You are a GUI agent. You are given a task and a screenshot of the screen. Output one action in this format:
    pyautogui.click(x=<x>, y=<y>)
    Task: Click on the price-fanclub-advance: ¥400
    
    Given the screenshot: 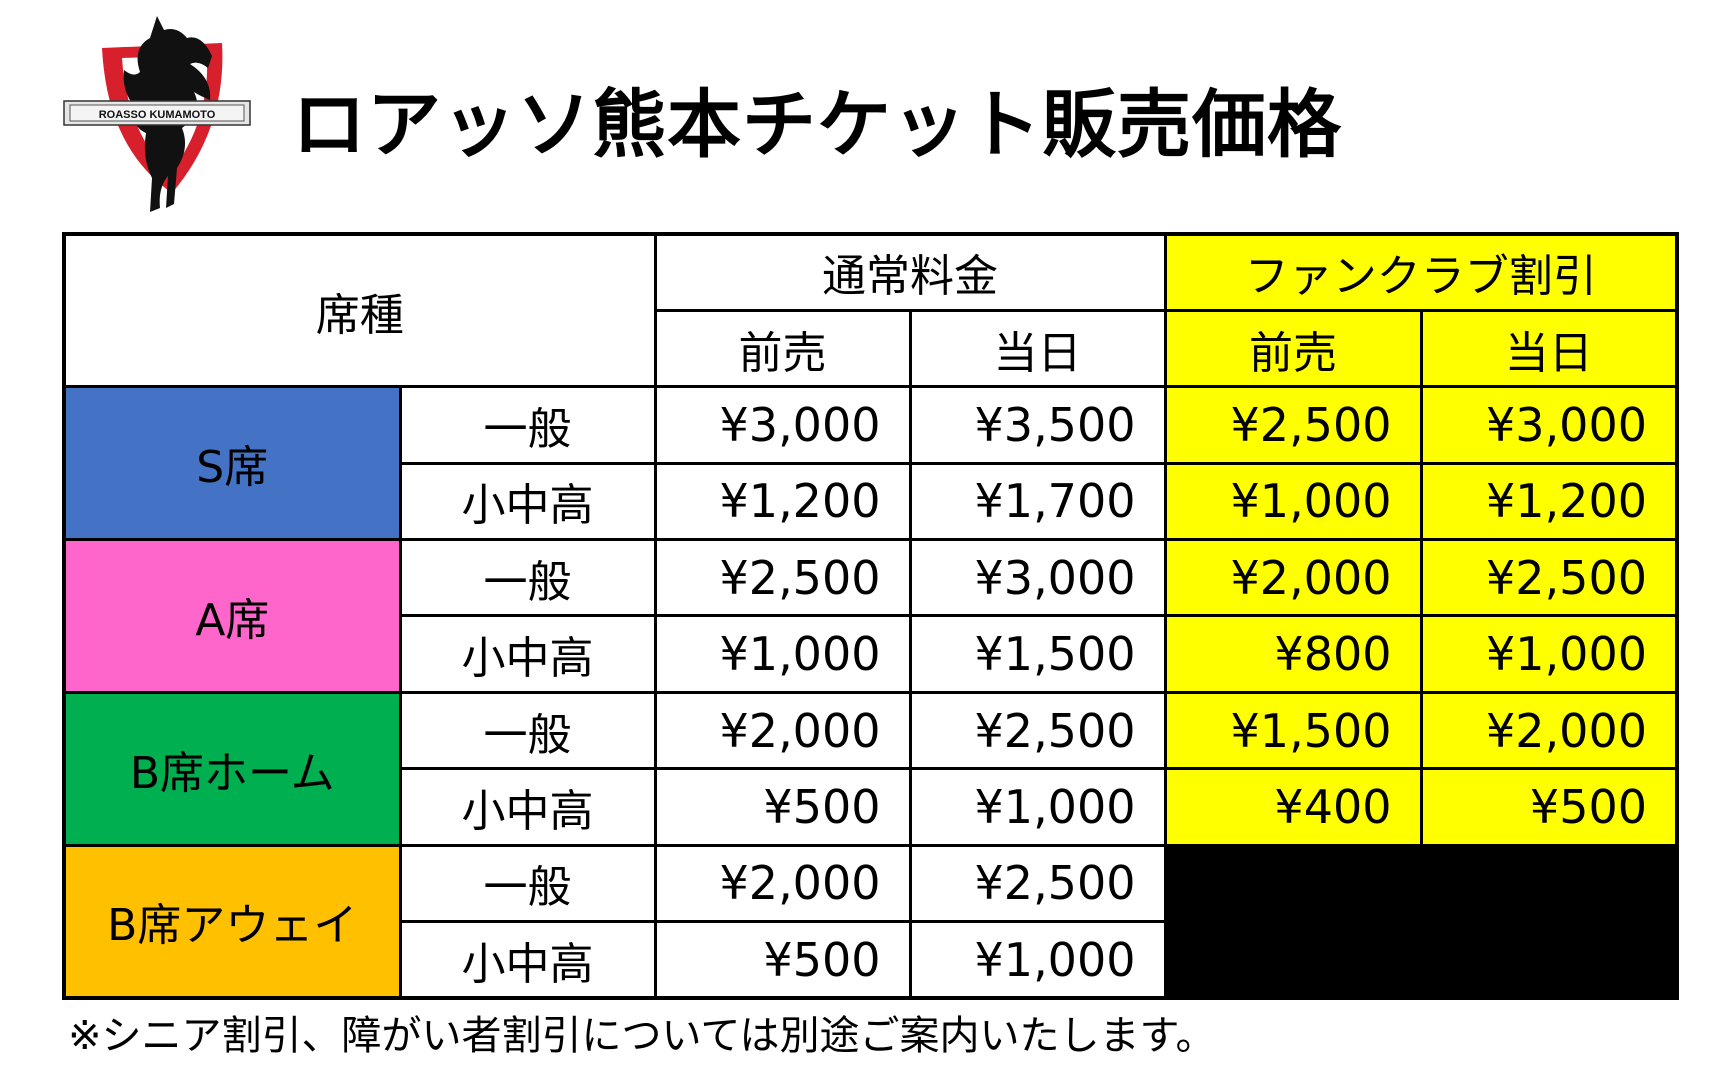 What is the action you would take?
    pyautogui.click(x=1293, y=807)
    